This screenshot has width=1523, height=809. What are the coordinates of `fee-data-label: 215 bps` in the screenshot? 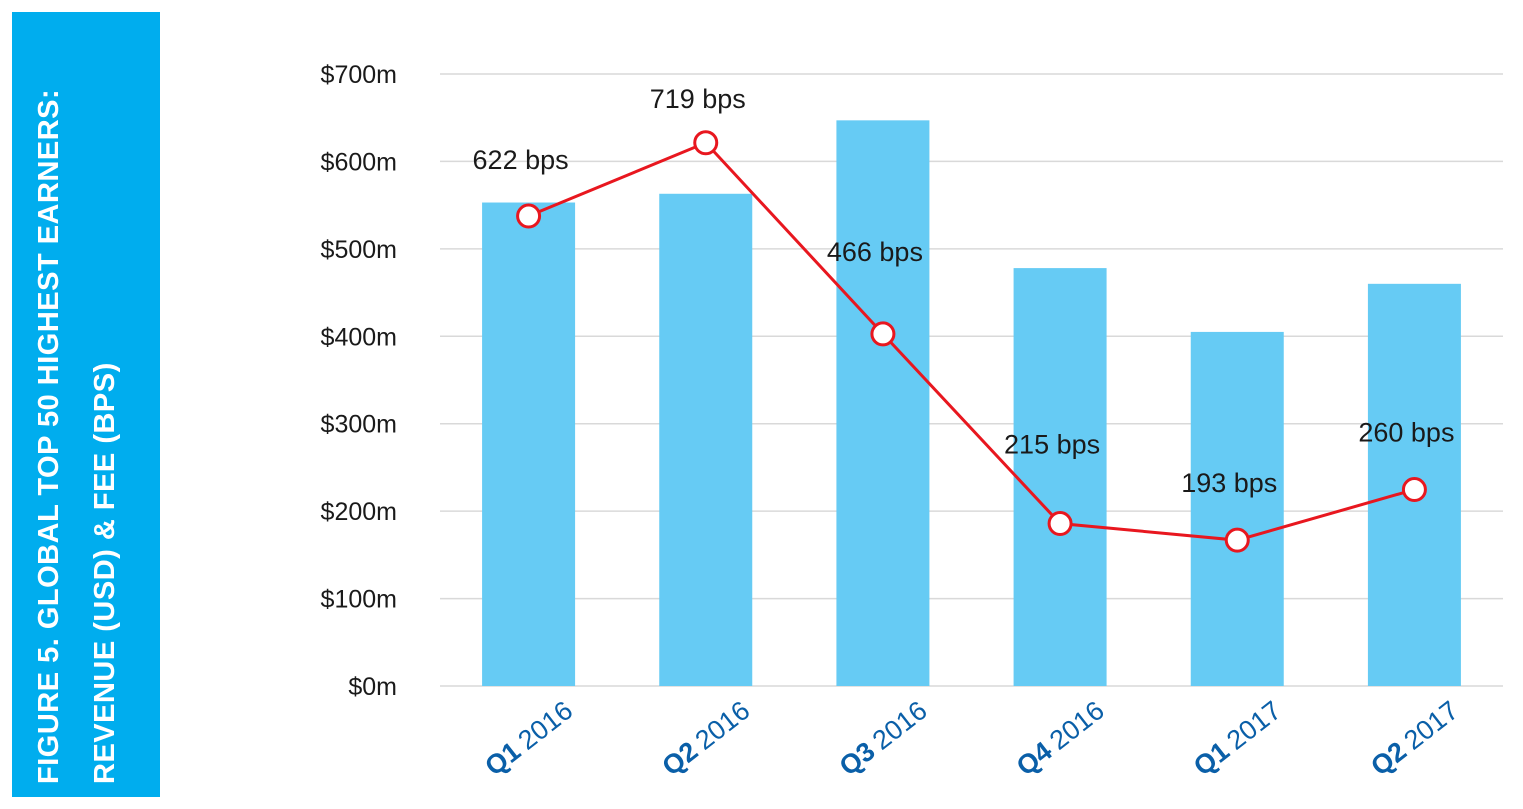 It's located at (1052, 445).